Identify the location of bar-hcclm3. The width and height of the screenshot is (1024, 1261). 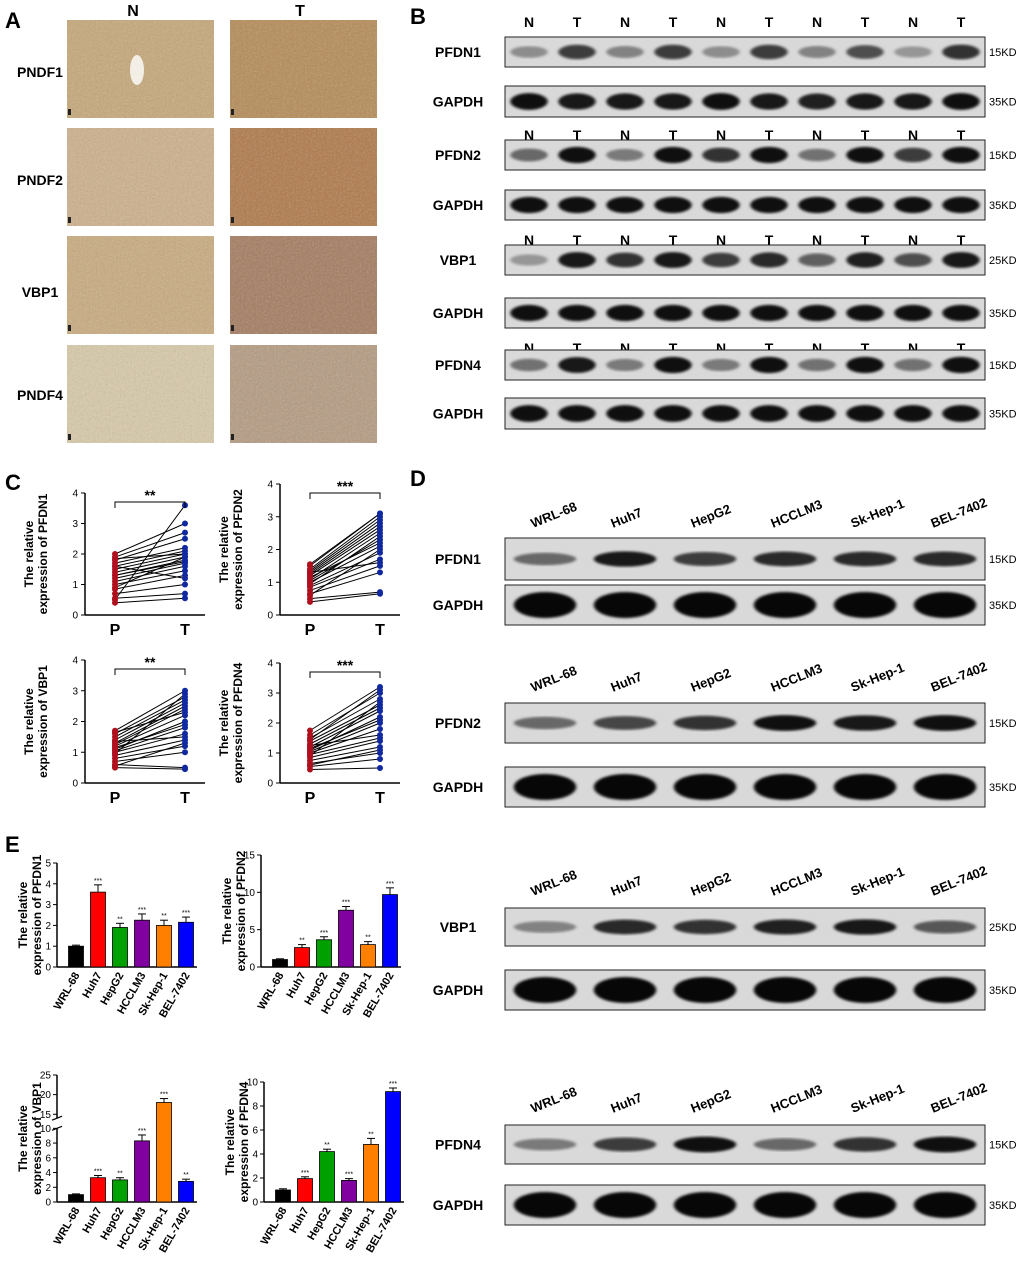
(349, 1191).